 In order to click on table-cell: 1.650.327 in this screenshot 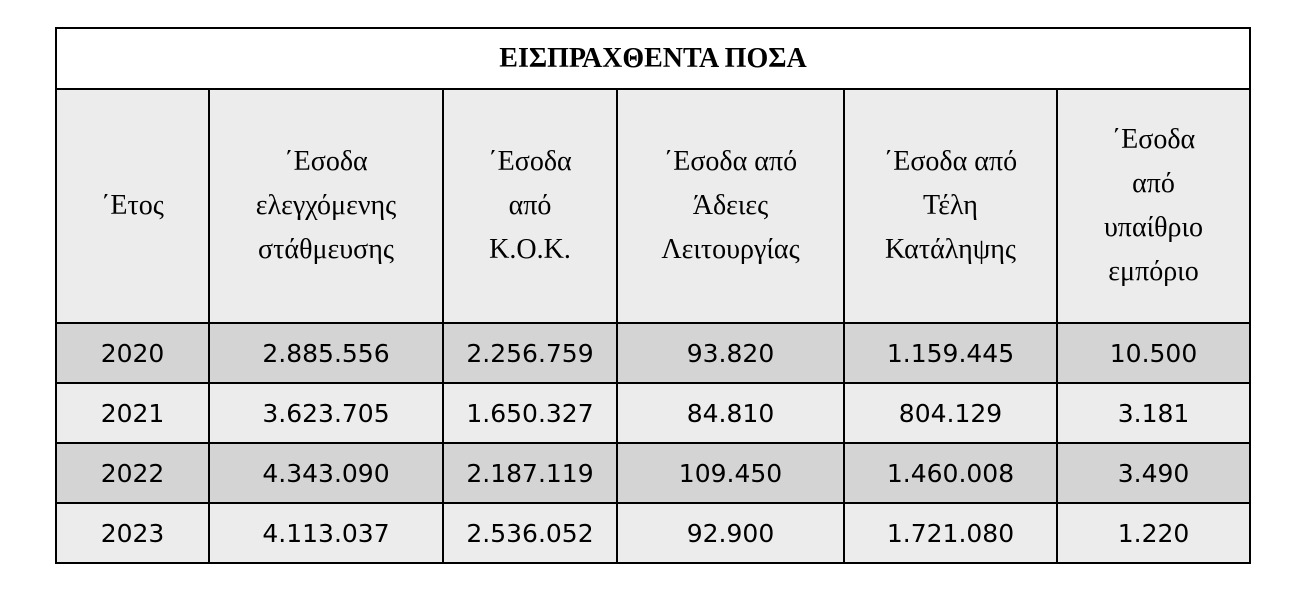, I will do `click(530, 413)`.